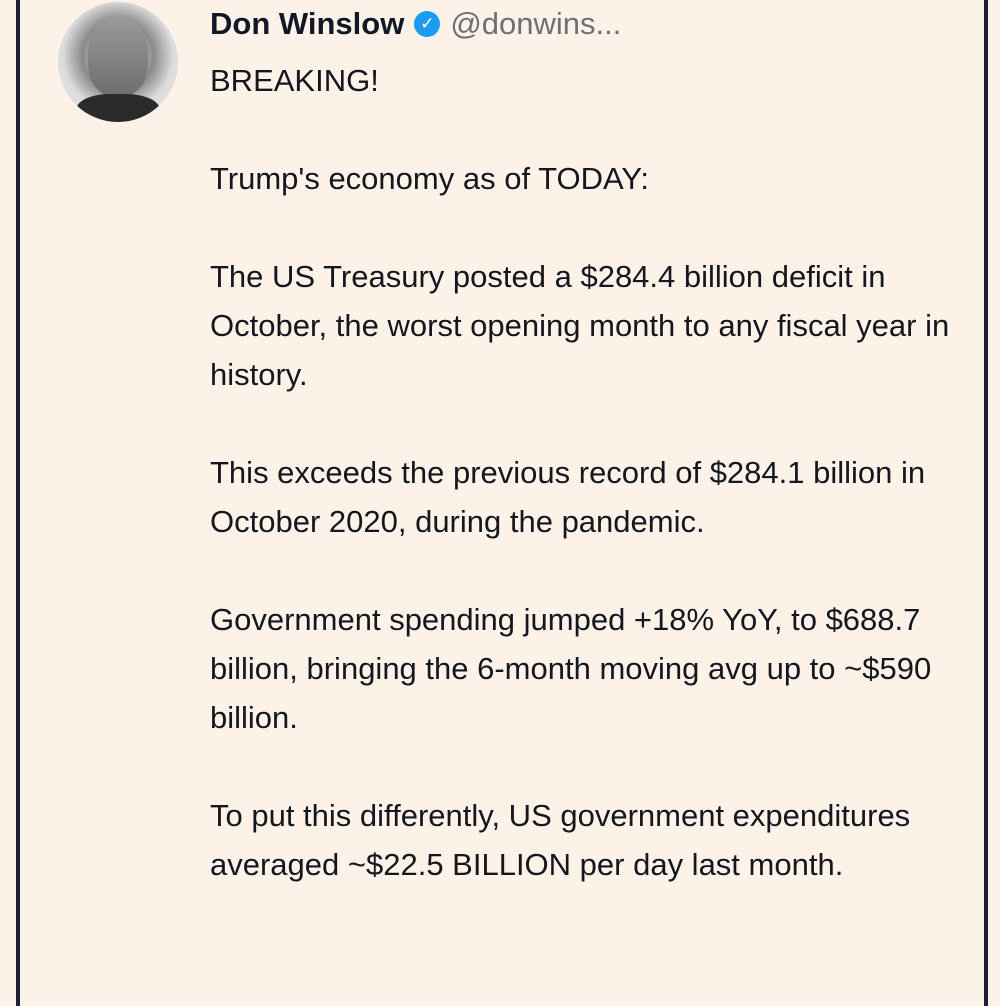 This screenshot has height=1006, width=1000. What do you see at coordinates (307, 23) in the screenshot?
I see `author-name: Don Winslow` at bounding box center [307, 23].